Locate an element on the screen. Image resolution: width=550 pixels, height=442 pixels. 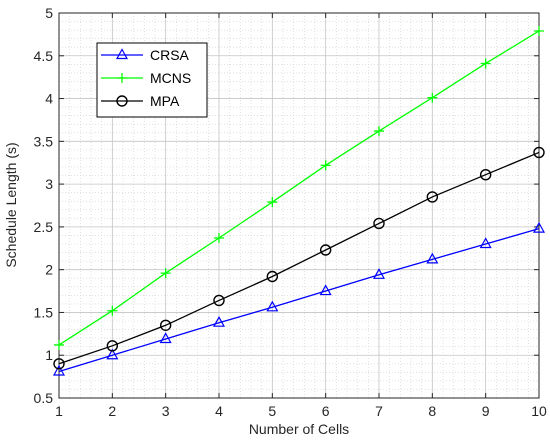
legend-entry: CRSA is located at coordinates (145, 55).